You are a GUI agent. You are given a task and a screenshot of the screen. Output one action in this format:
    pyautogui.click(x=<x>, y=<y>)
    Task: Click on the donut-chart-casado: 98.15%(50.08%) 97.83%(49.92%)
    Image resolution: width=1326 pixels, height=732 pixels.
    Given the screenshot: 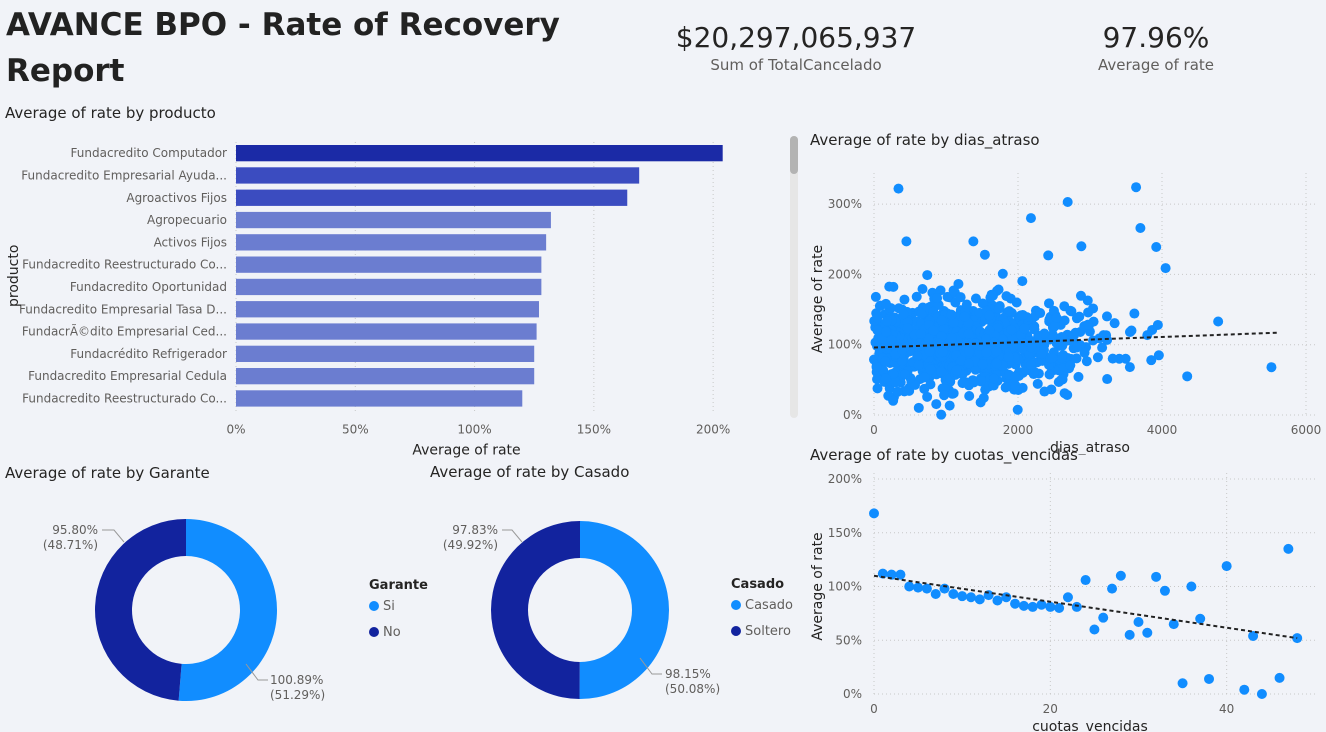 What is the action you would take?
    pyautogui.click(x=570, y=610)
    